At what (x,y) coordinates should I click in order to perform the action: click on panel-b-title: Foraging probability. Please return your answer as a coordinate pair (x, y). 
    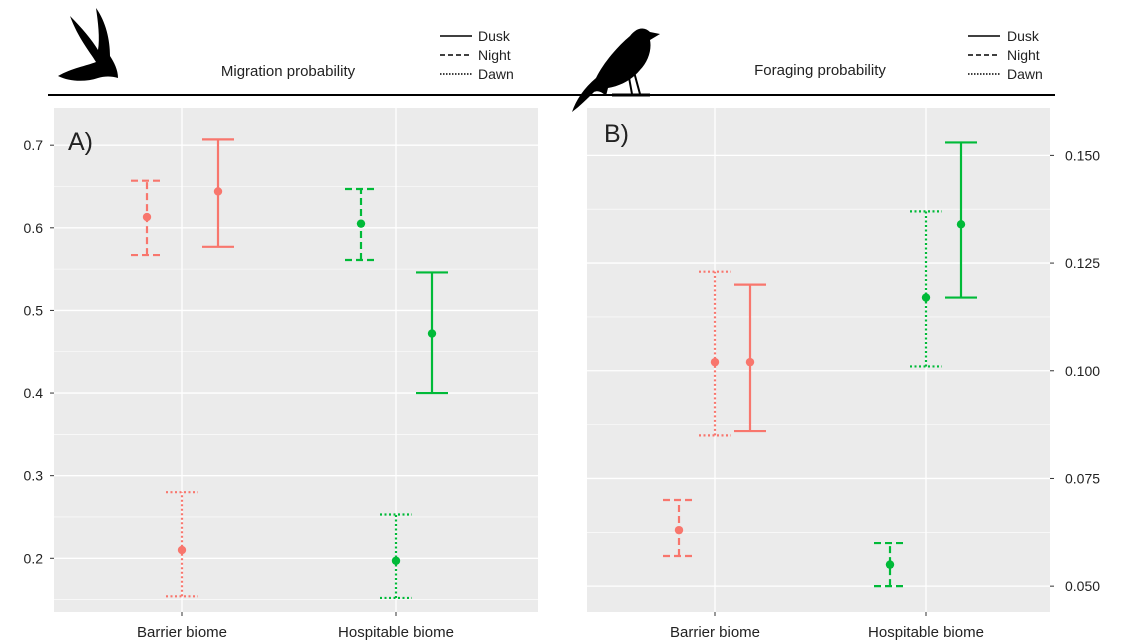
    Looking at the image, I should click on (820, 70).